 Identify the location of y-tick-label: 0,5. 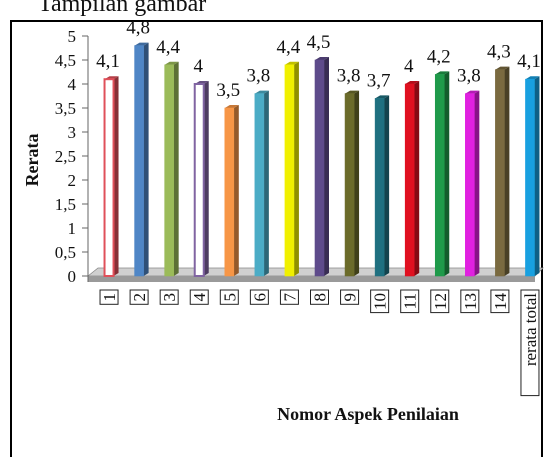
(65, 252).